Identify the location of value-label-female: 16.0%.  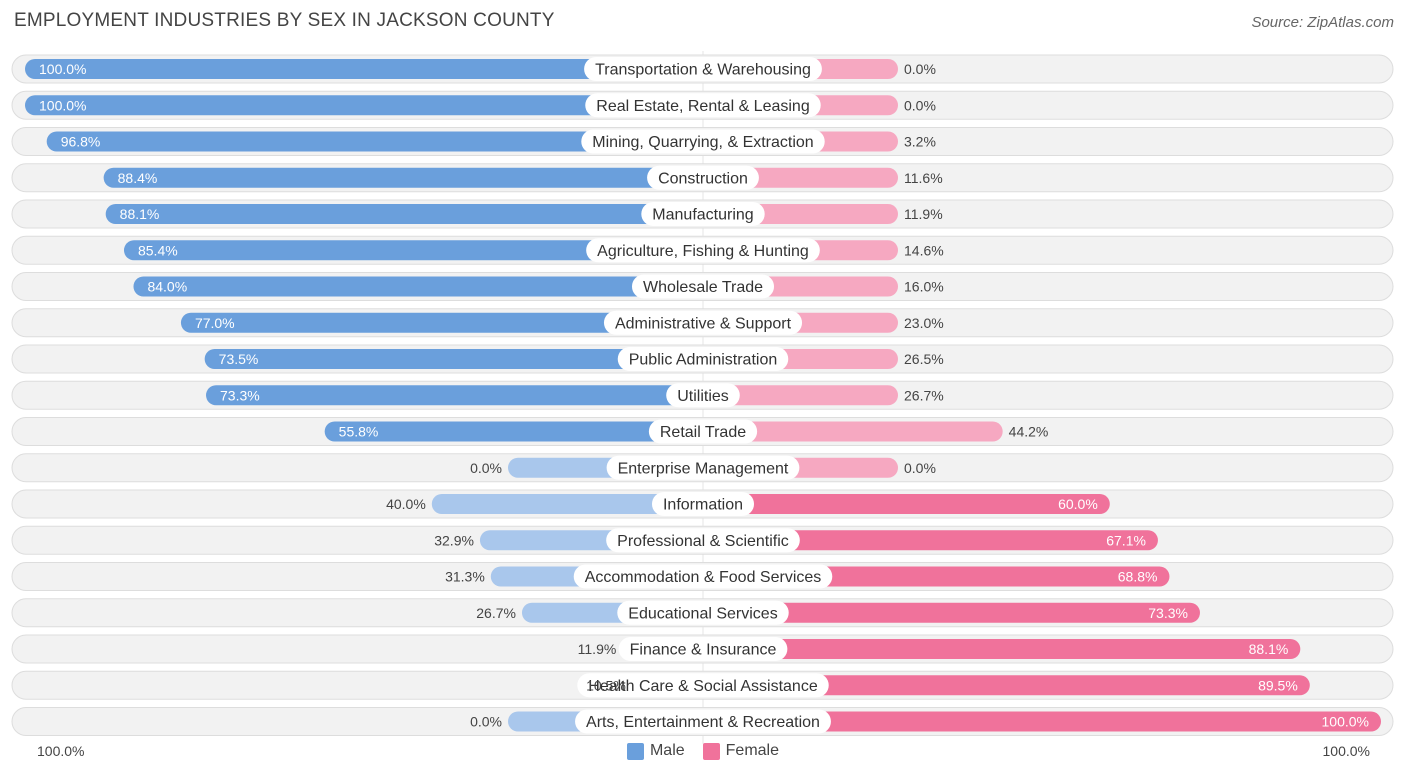
(924, 287).